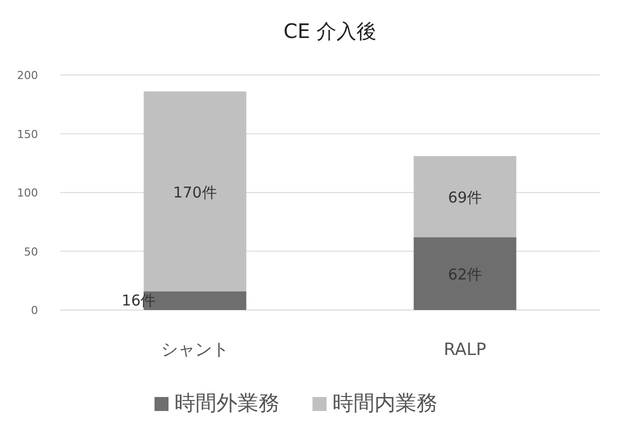 Image resolution: width=625 pixels, height=441 pixels. I want to click on legend-label: 時間内業務, so click(385, 403).